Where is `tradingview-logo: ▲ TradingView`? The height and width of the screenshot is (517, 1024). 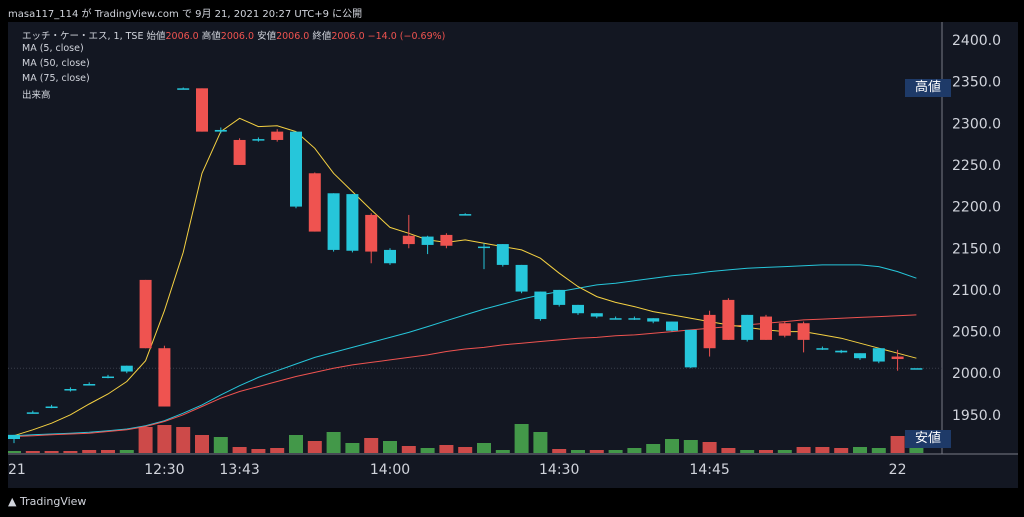 tradingview-logo: ▲ TradingView is located at coordinates (47, 501).